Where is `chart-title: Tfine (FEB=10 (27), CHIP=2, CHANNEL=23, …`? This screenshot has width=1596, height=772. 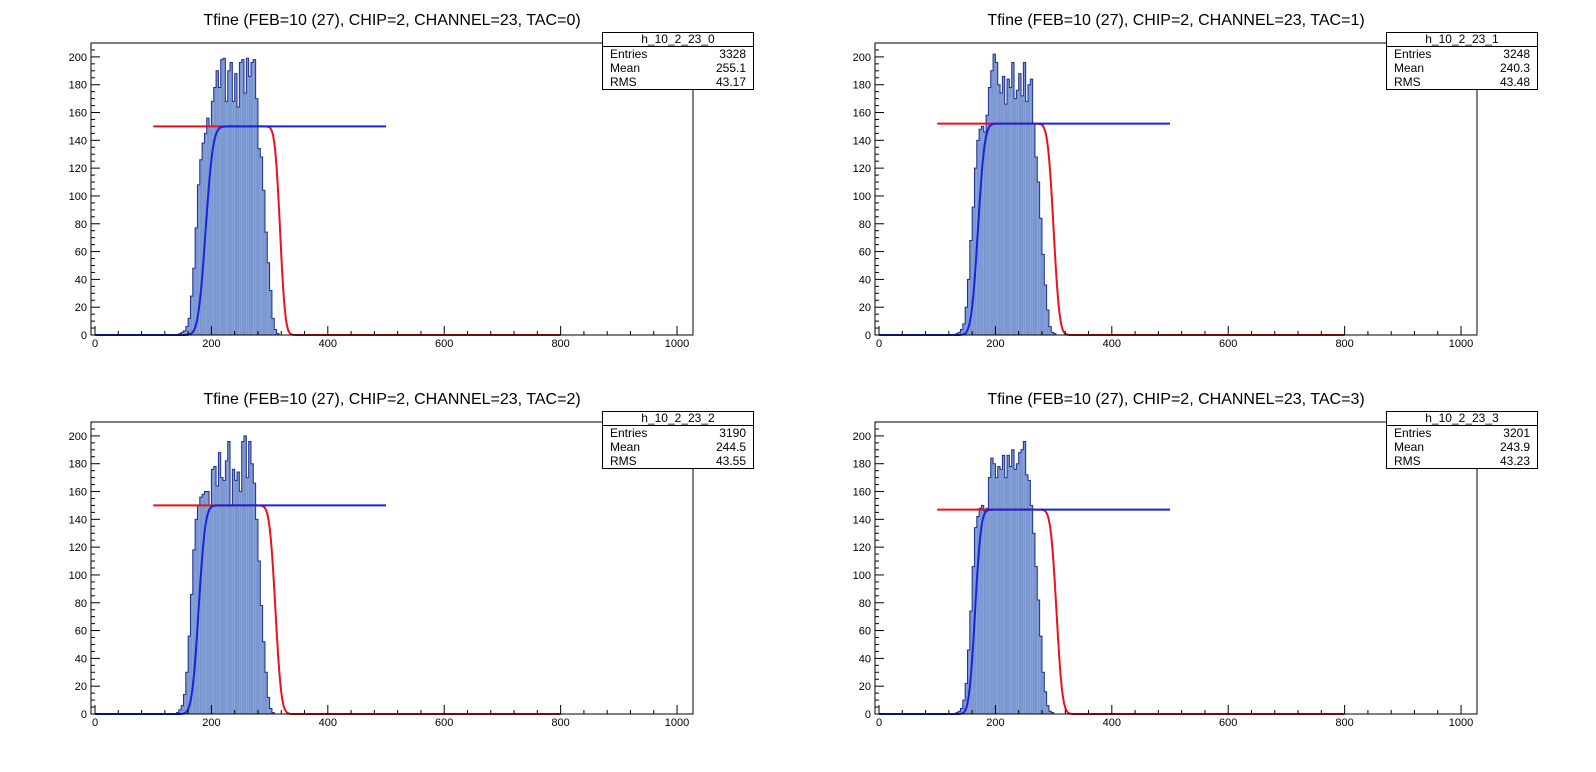
chart-title: Tfine (FEB=10 (27), CHIP=2, CHANNEL=23, … is located at coordinates (1175, 399).